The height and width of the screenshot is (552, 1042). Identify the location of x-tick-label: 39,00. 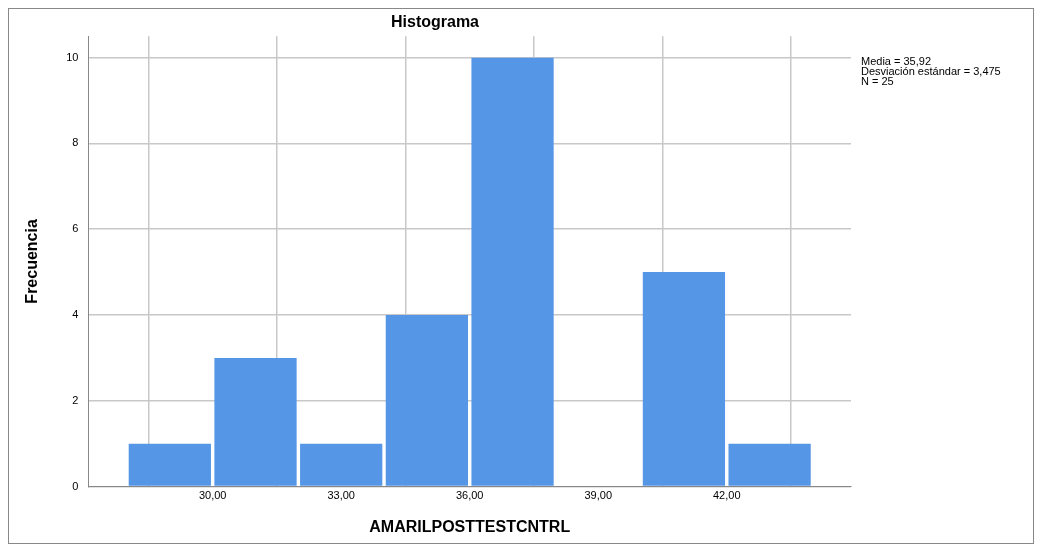
(598, 495).